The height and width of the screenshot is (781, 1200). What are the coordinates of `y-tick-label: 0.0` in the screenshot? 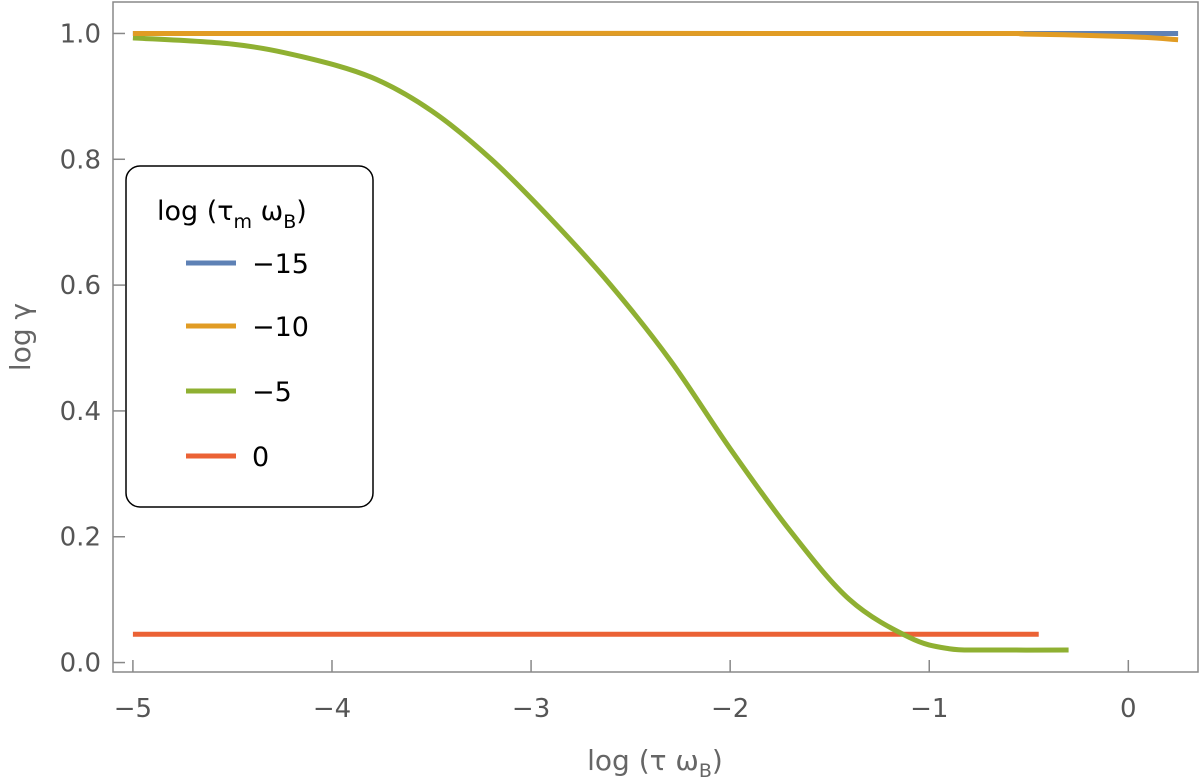 It's located at (80, 664).